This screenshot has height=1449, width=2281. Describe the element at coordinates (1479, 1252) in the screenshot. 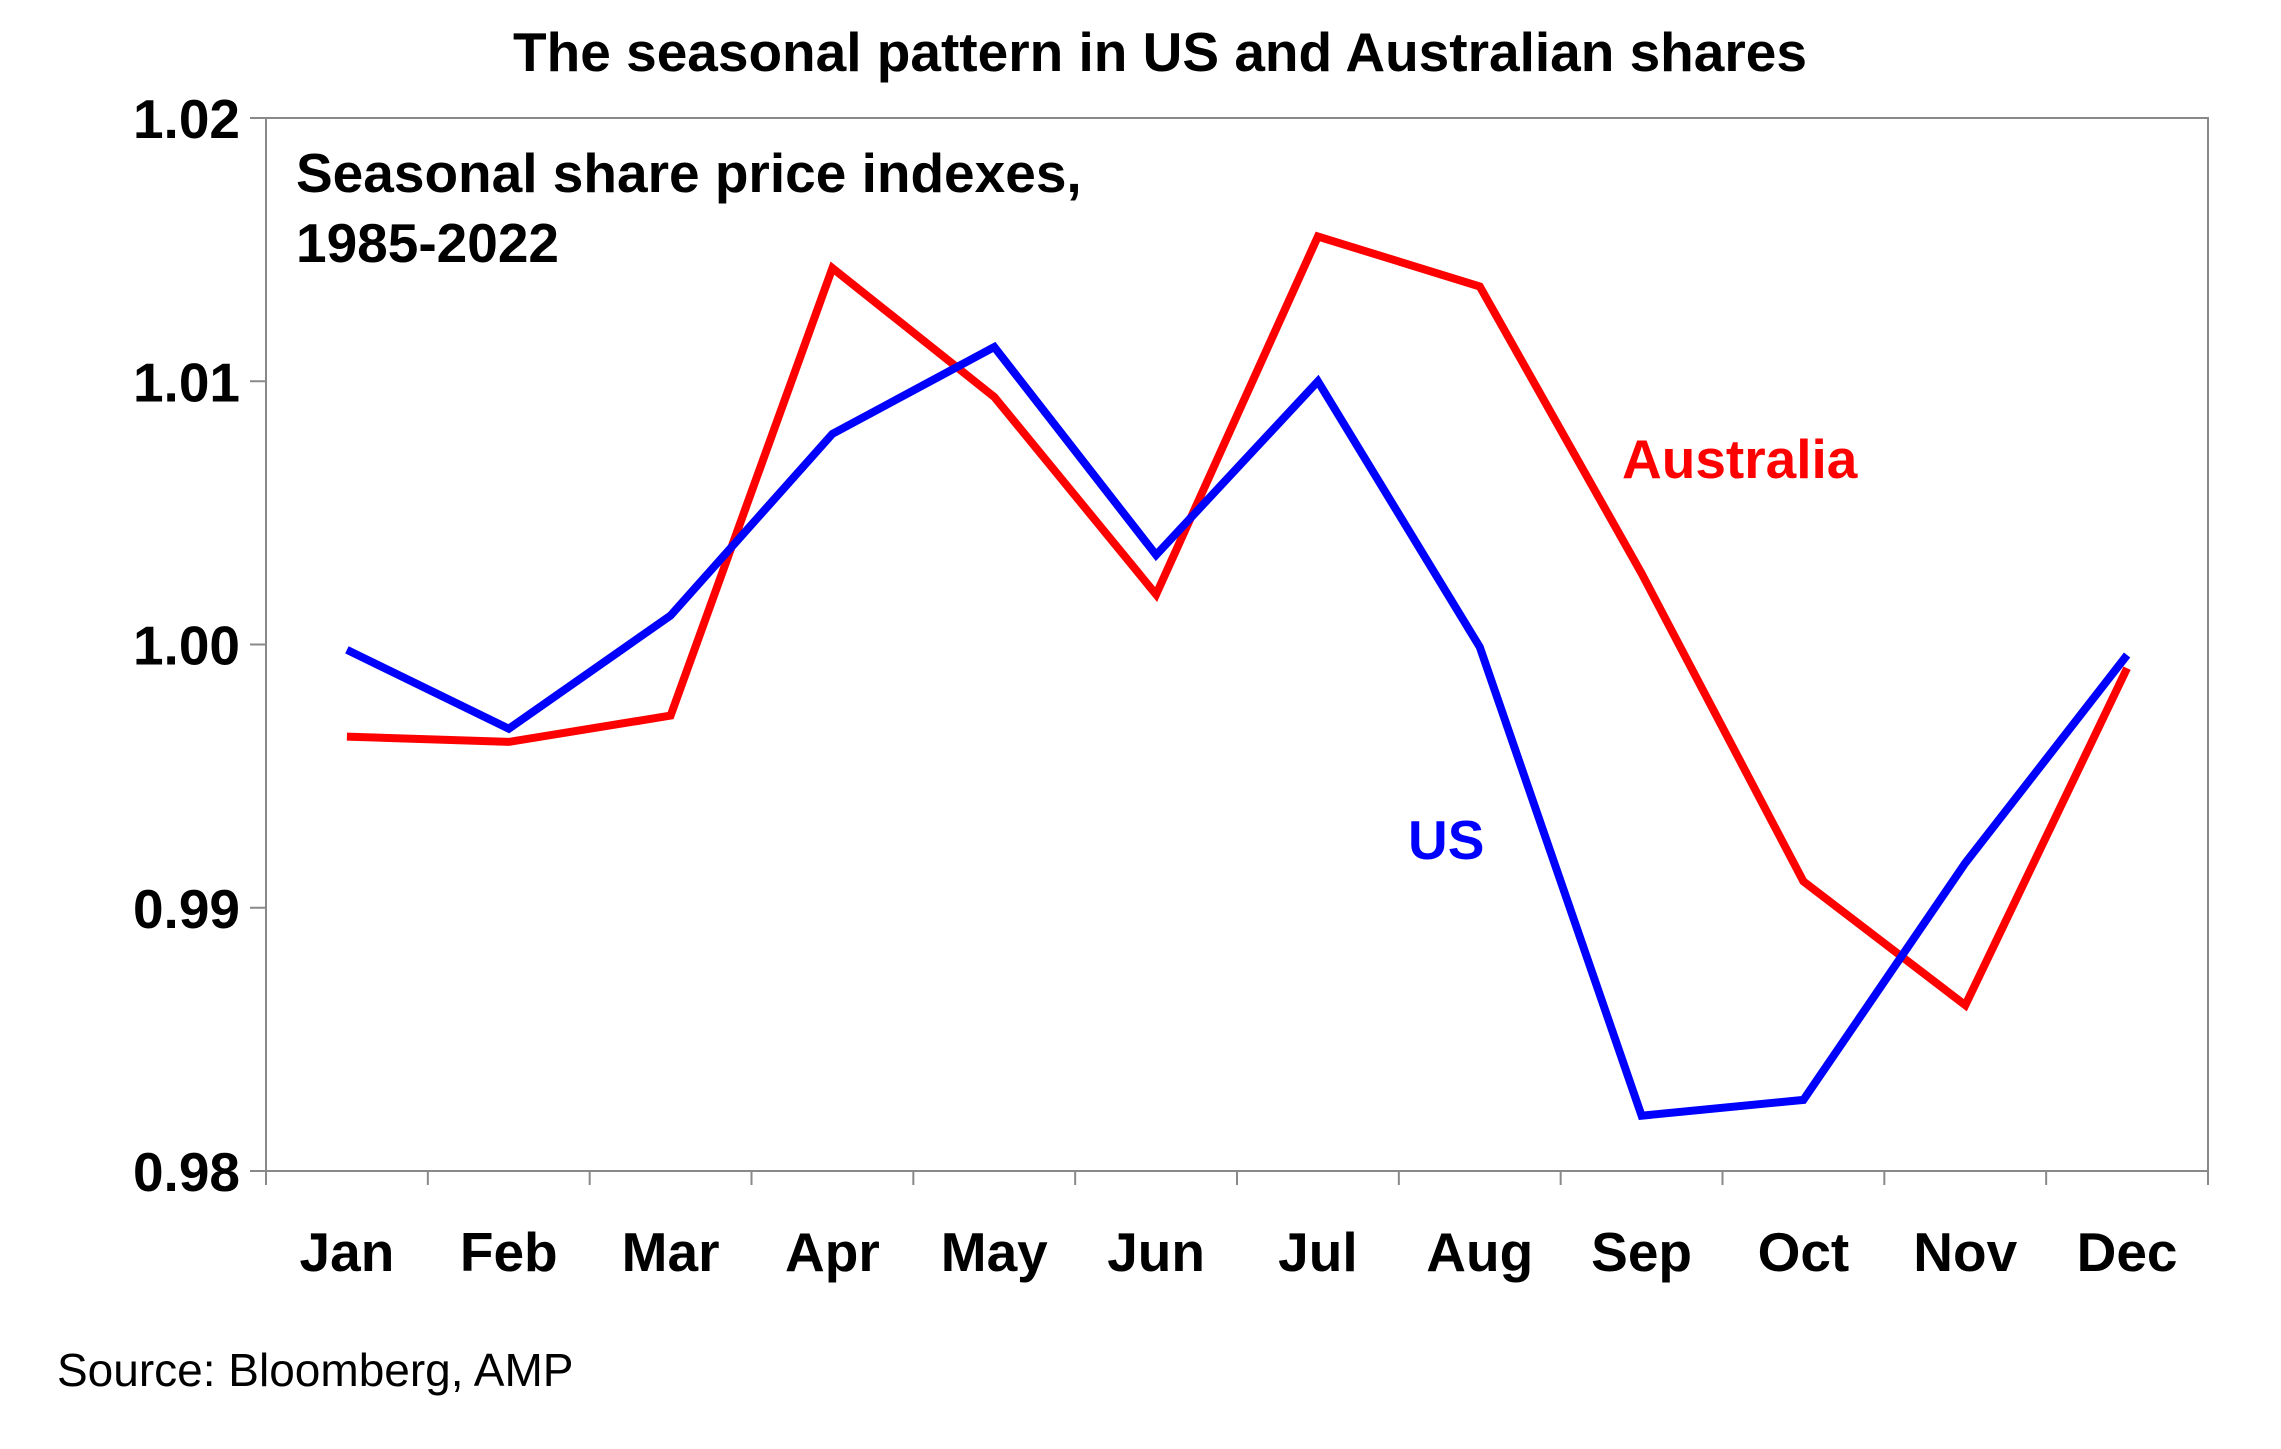

I see `x-tick-label: Aug` at that location.